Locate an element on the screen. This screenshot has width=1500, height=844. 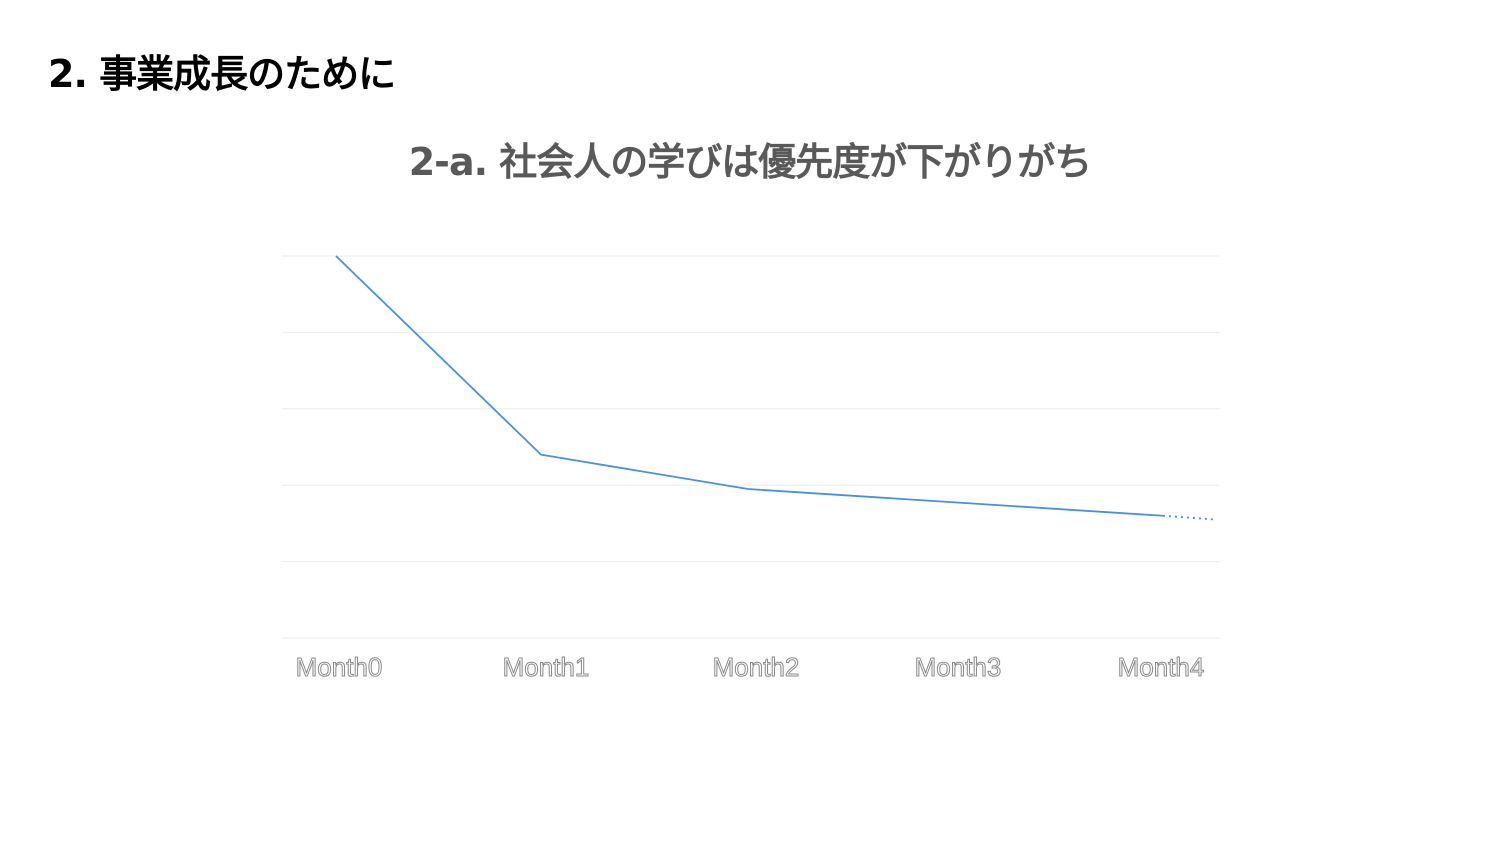
x-tick-label: Month4 is located at coordinates (1161, 667).